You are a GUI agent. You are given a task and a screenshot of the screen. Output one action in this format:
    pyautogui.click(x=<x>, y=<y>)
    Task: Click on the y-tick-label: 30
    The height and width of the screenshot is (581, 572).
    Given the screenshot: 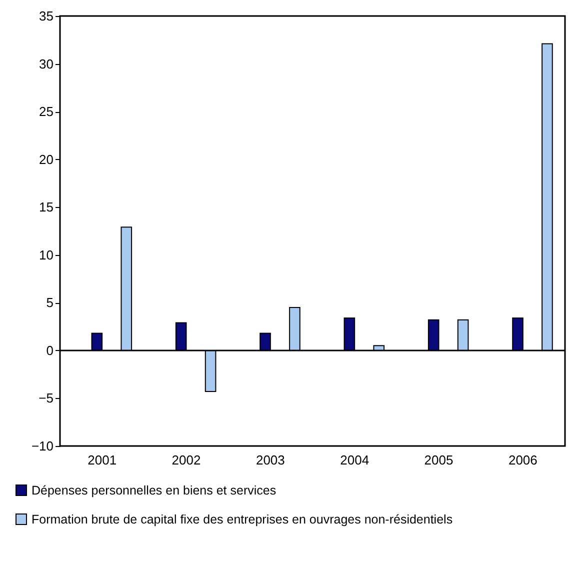 What is the action you would take?
    pyautogui.click(x=46, y=64)
    